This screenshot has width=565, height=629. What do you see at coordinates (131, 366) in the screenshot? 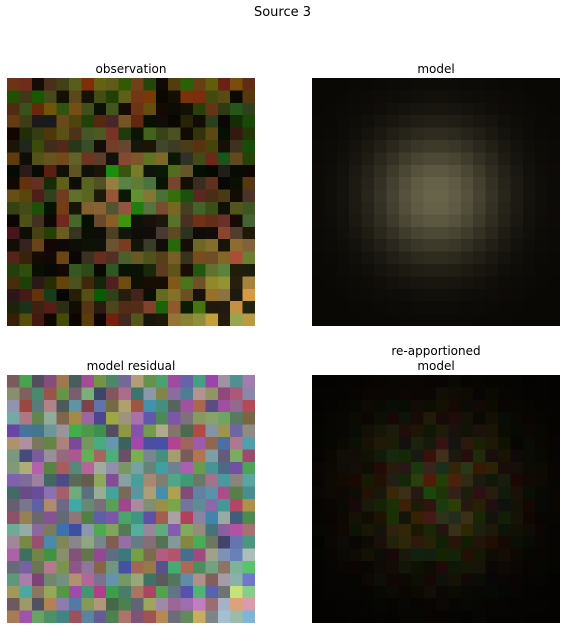
I see `residual-title: model residual` at bounding box center [131, 366].